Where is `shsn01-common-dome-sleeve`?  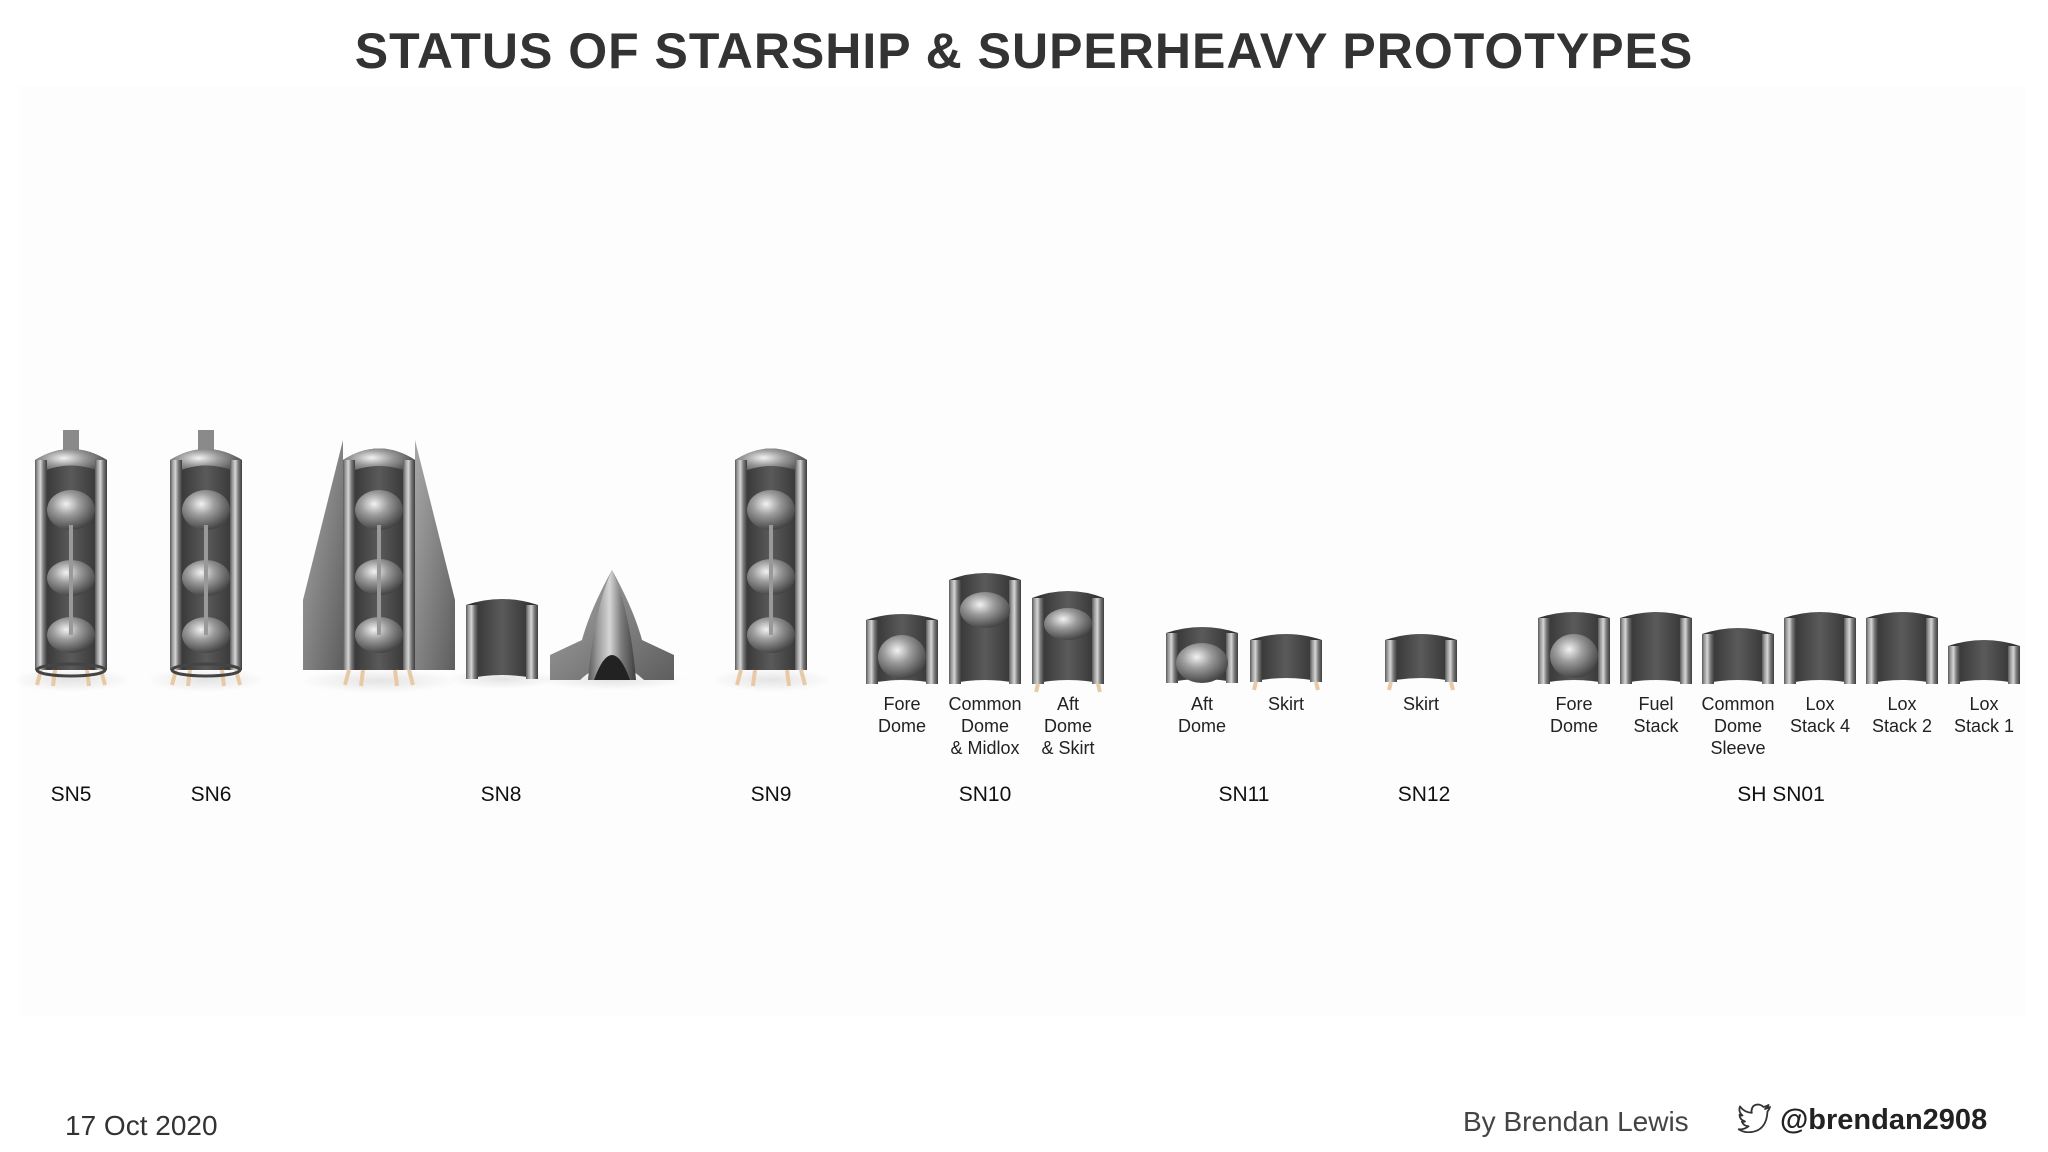
shsn01-common-dome-sleeve is located at coordinates (1738, 656).